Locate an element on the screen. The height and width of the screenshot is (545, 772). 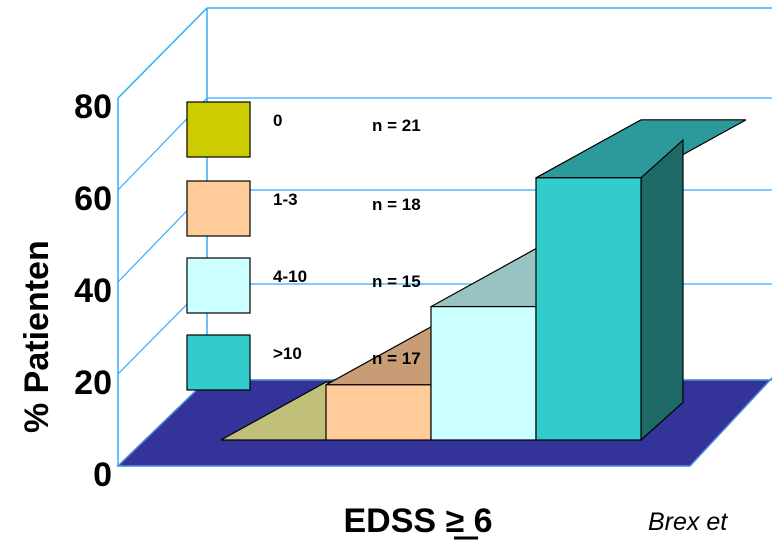
legend-label-1: 1-3 is located at coordinates (285, 199).